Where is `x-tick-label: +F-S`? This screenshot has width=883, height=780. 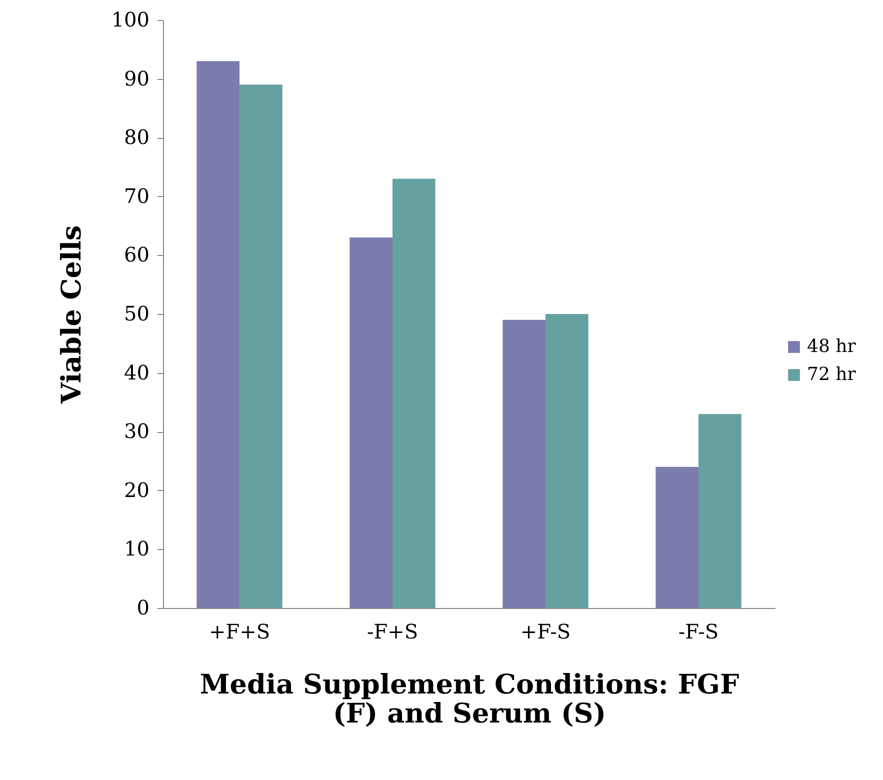 x-tick-label: +F-S is located at coordinates (545, 632).